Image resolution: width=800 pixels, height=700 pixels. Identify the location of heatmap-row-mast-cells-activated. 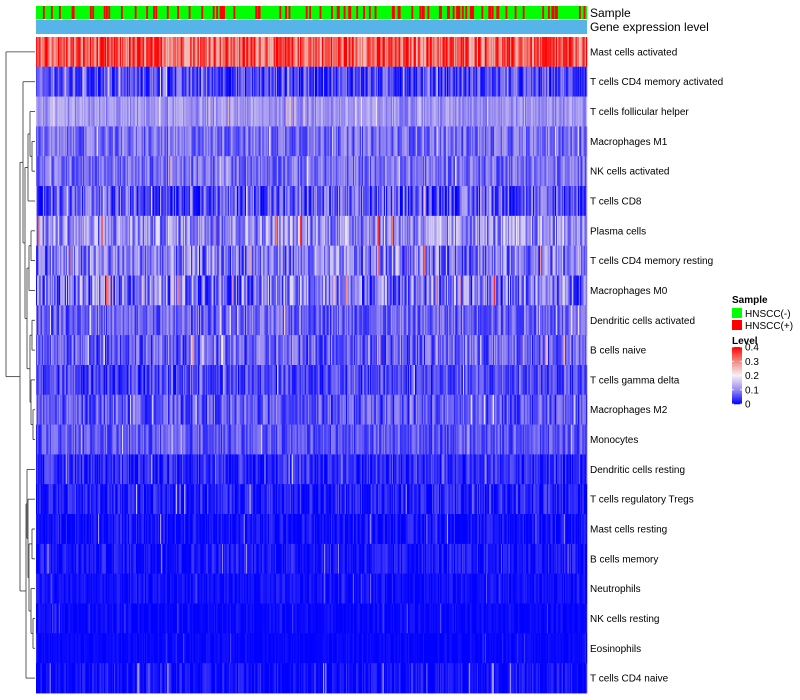
(312, 52).